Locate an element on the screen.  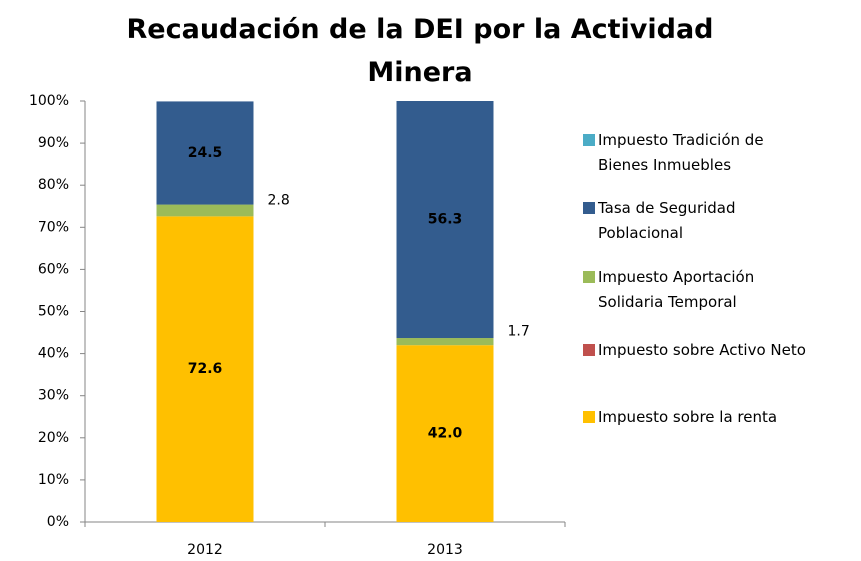
y-tick-label: 10% is located at coordinates (53, 480).